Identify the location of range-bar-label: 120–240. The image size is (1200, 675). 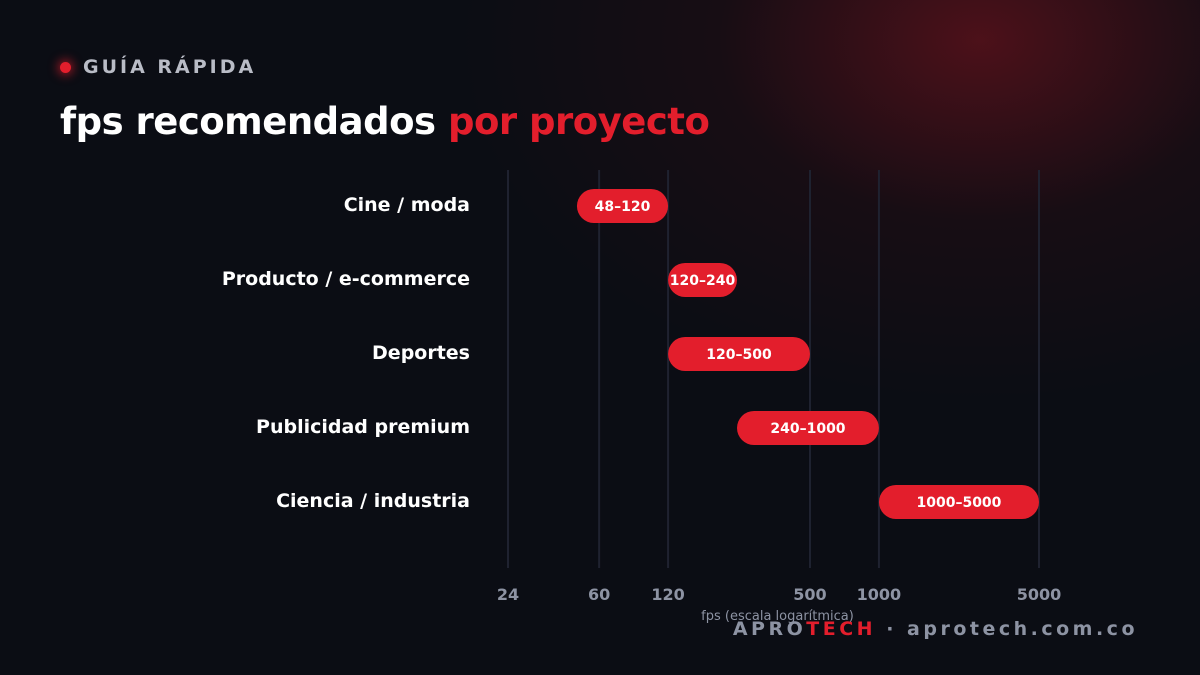
(703, 281).